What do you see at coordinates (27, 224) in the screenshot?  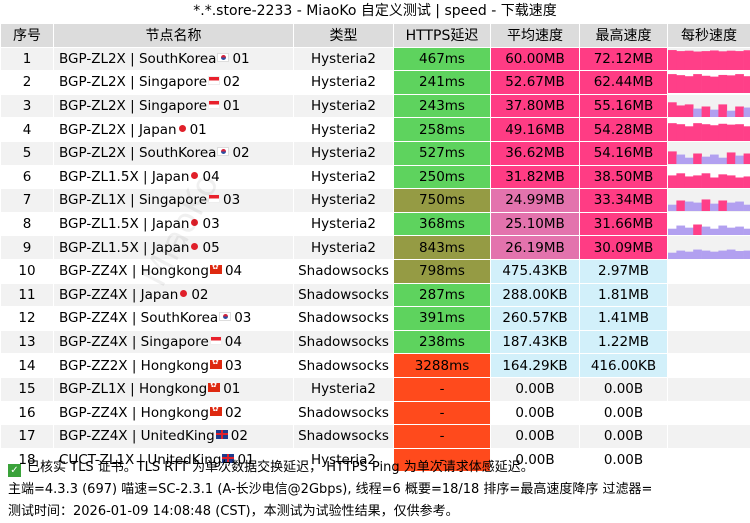 I see `row-index: 8` at bounding box center [27, 224].